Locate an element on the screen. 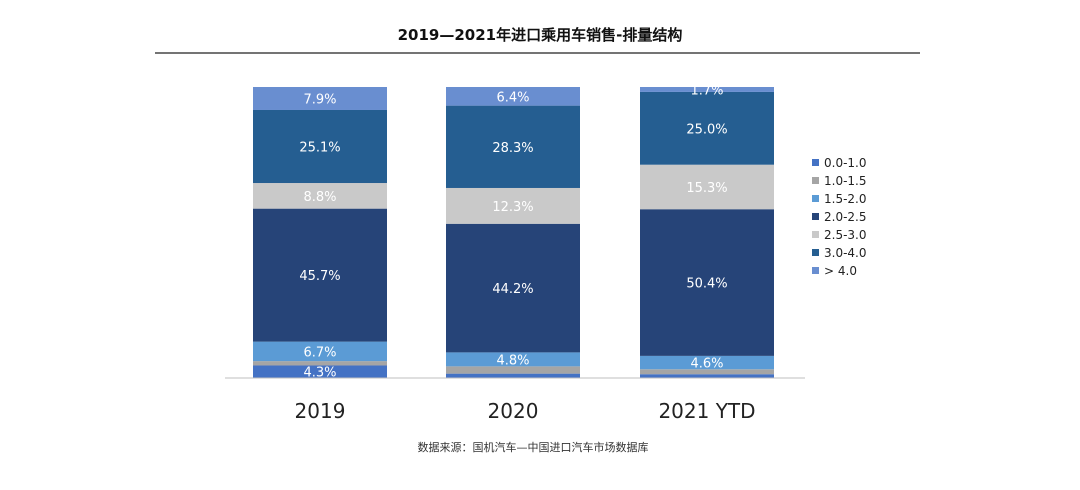 This screenshot has width=1080, height=490. legend-label: 2.0-2.5 is located at coordinates (845, 217).